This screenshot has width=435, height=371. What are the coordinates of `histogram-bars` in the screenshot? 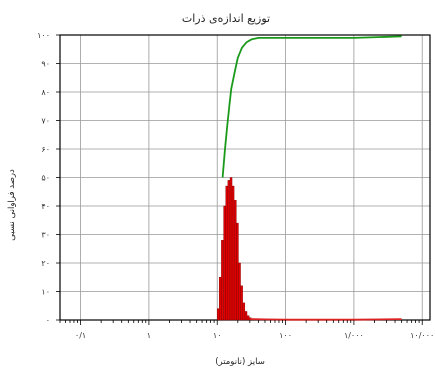 It's located at (234, 249).